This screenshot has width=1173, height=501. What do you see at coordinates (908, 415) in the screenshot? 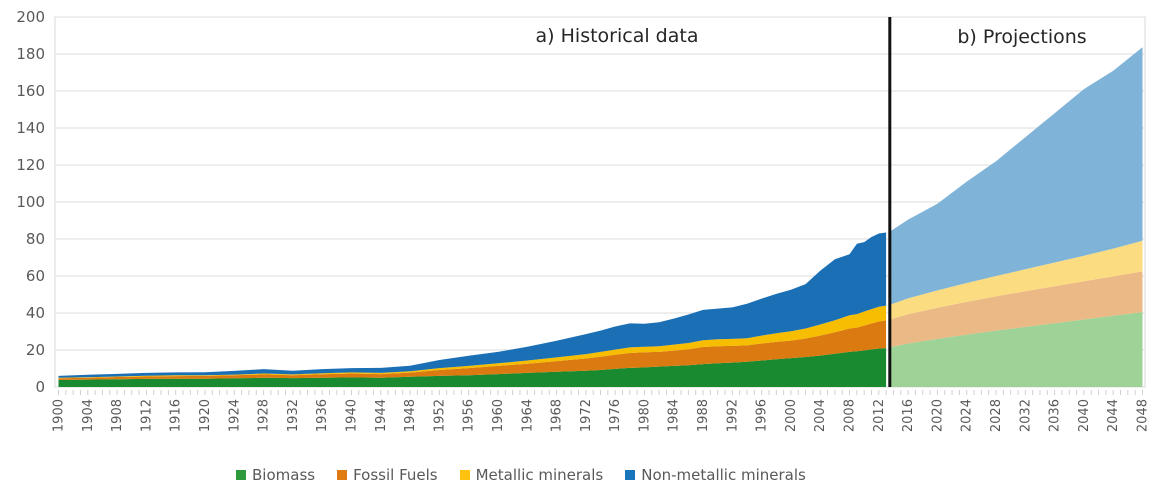
I see `x-tick-label: 2016` at bounding box center [908, 415].